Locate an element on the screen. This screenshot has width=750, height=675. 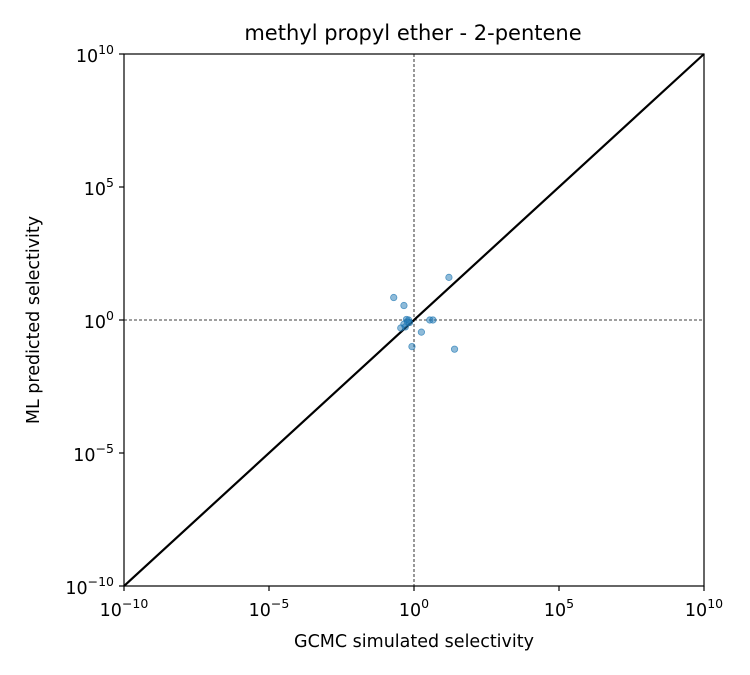
x-tick-label: 10⁻⁵ is located at coordinates (269, 608).